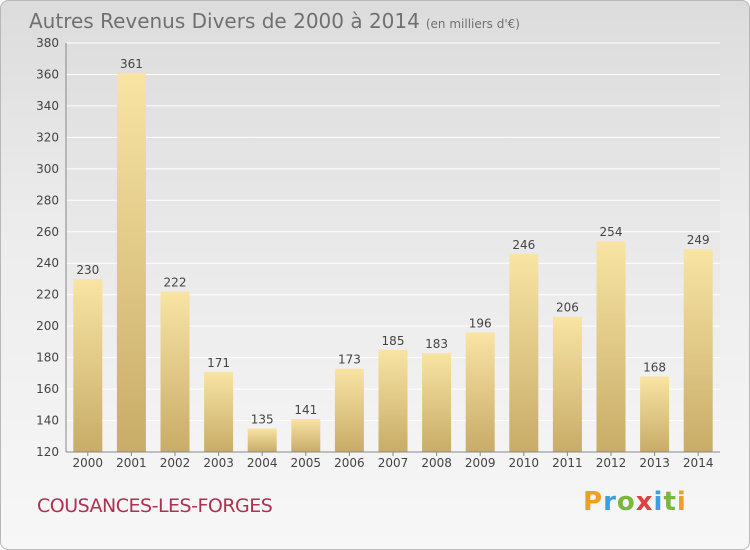  Describe the element at coordinates (698, 350) in the screenshot. I see `bar-2014` at that location.